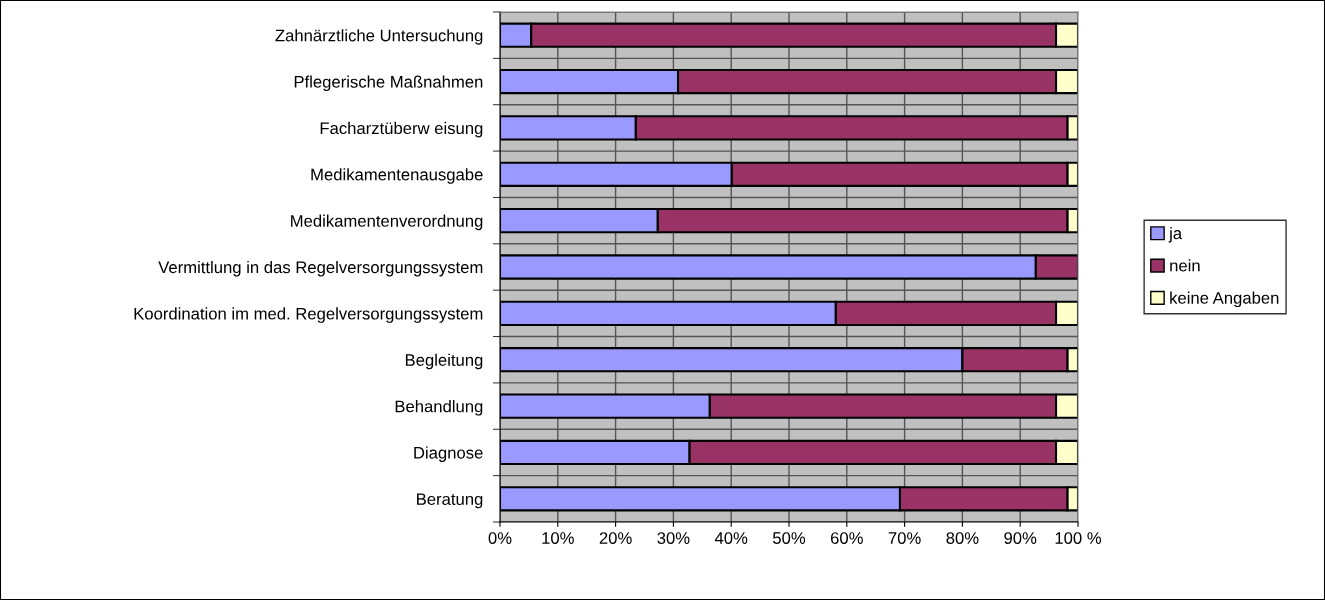 Image resolution: width=1325 pixels, height=600 pixels. I want to click on x-tick-label: 100 %, so click(1078, 538).